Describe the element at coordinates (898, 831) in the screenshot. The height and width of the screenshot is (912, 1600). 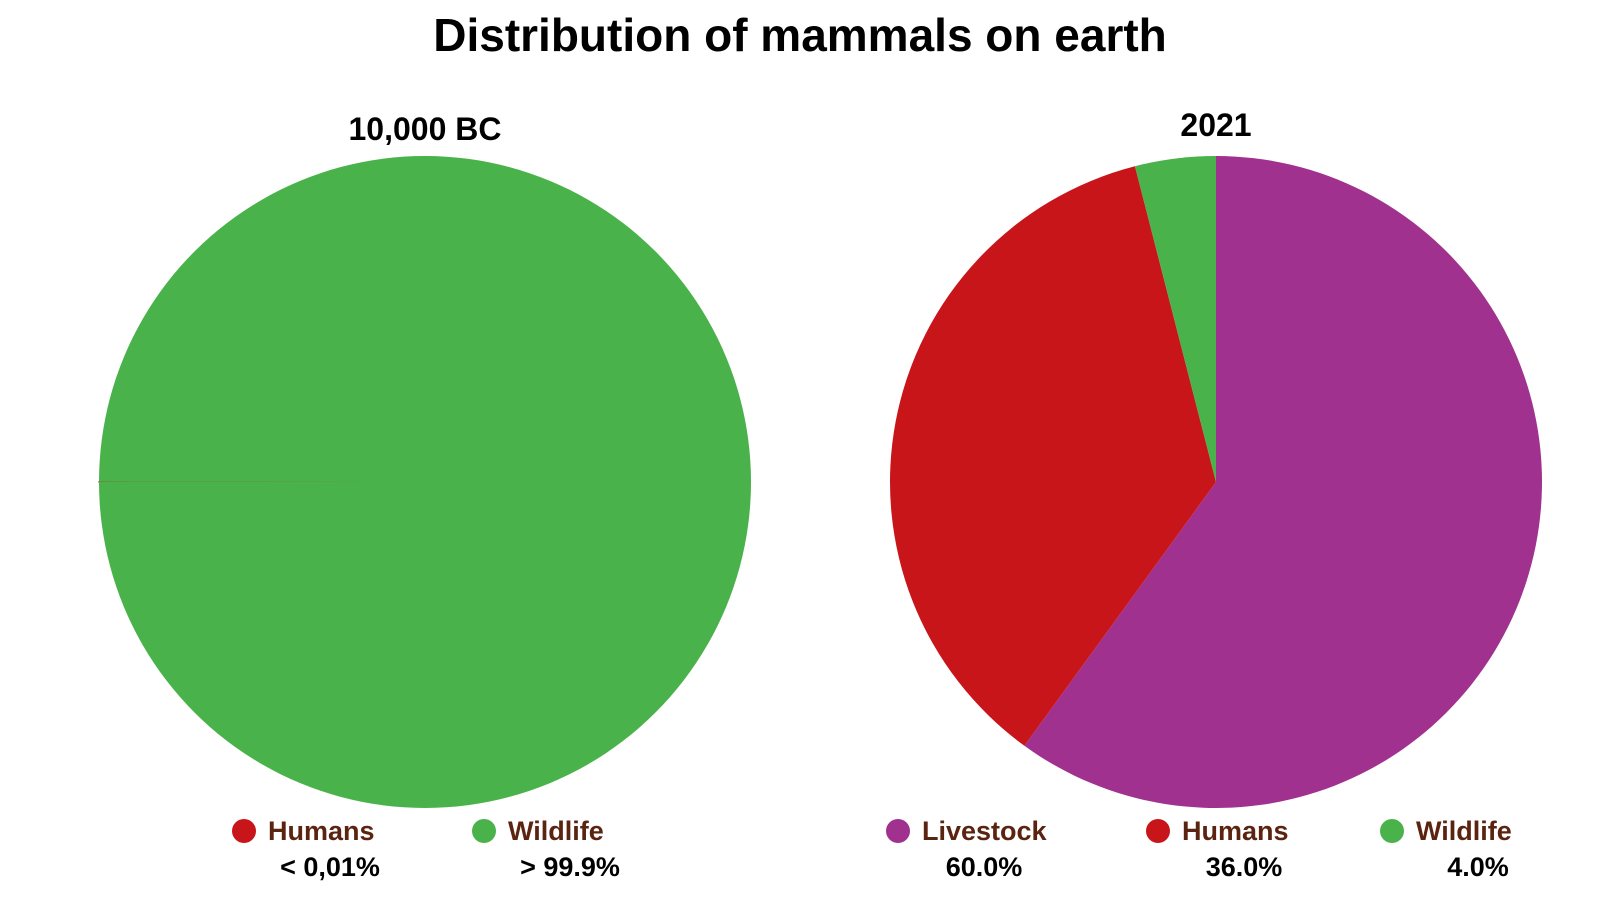
I see `legend-marker-livestock` at that location.